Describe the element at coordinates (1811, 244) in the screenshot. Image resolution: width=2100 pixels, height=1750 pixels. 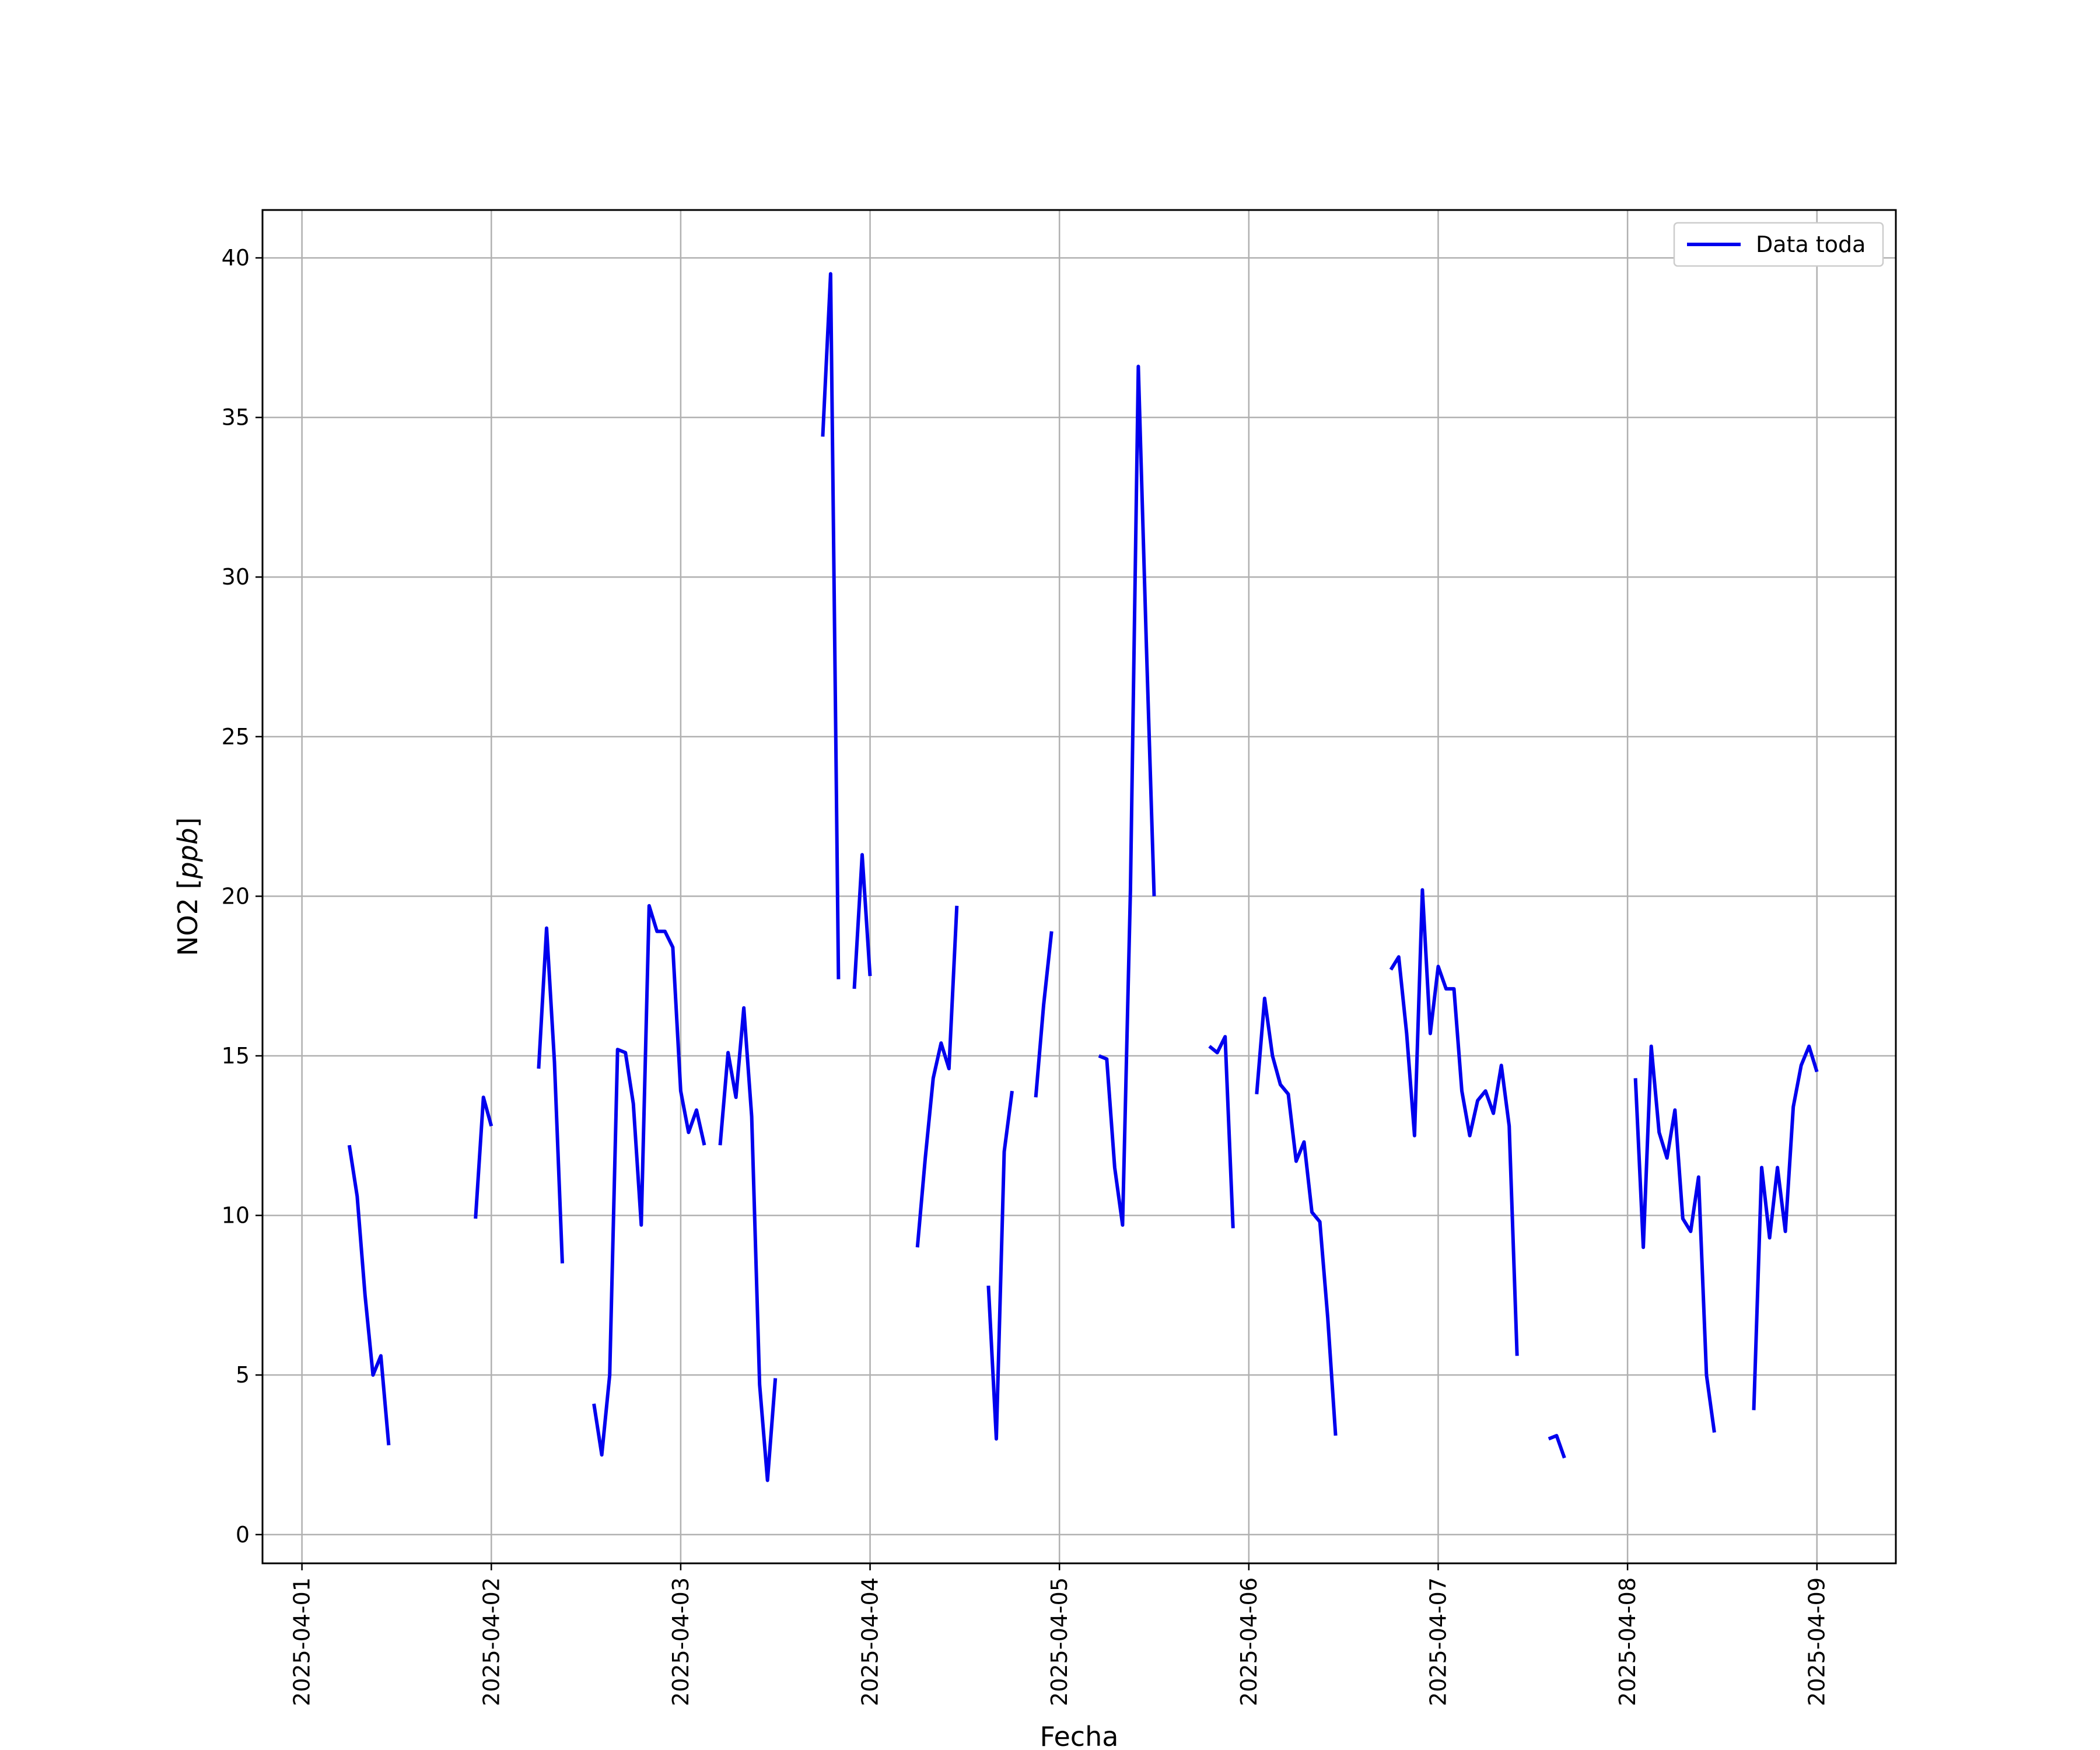
I see `legend-label: Data toda` at that location.